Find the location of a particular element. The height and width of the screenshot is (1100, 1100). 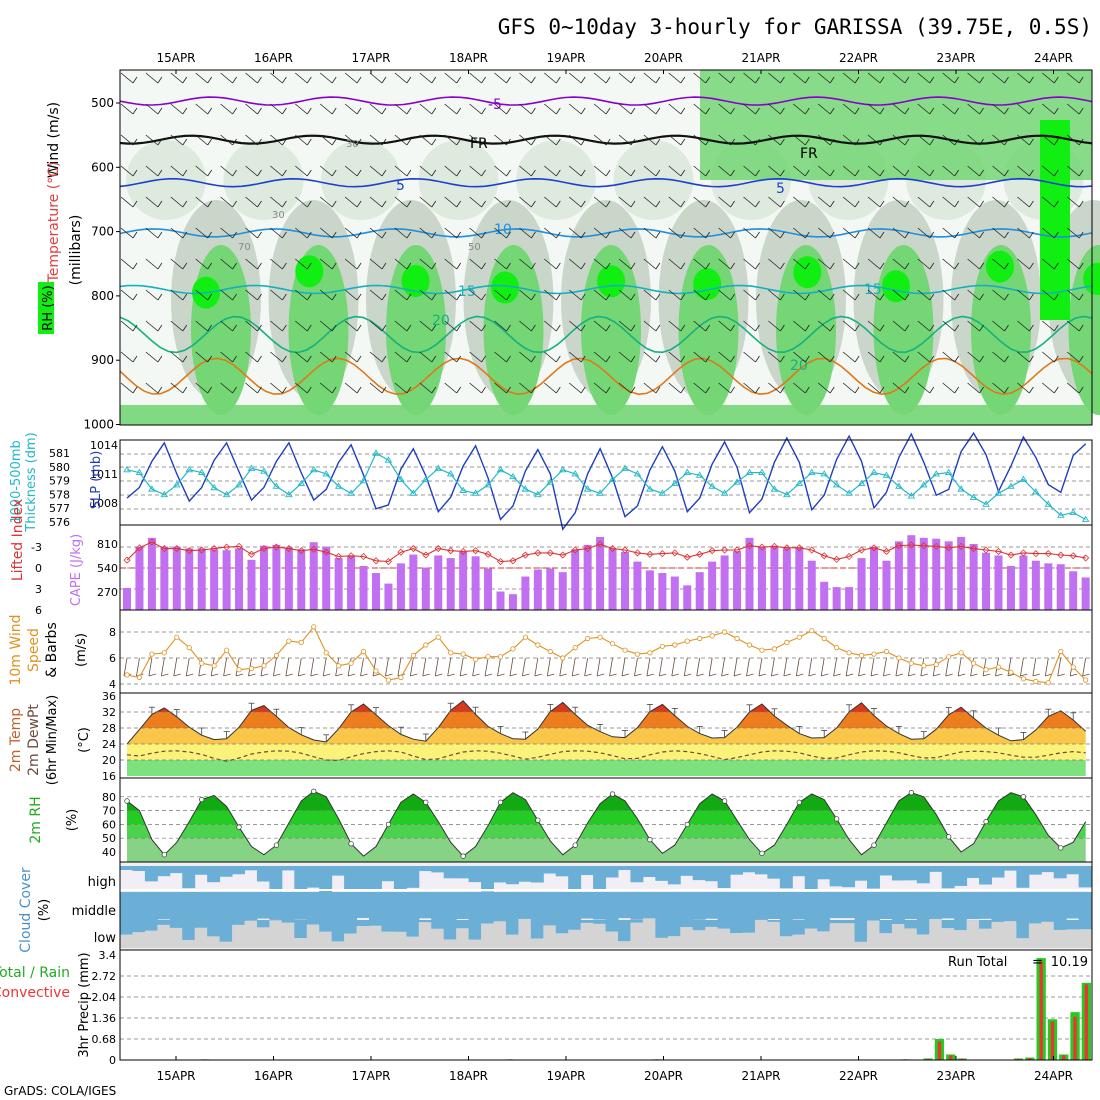

contour-label: 20 is located at coordinates (441, 321).